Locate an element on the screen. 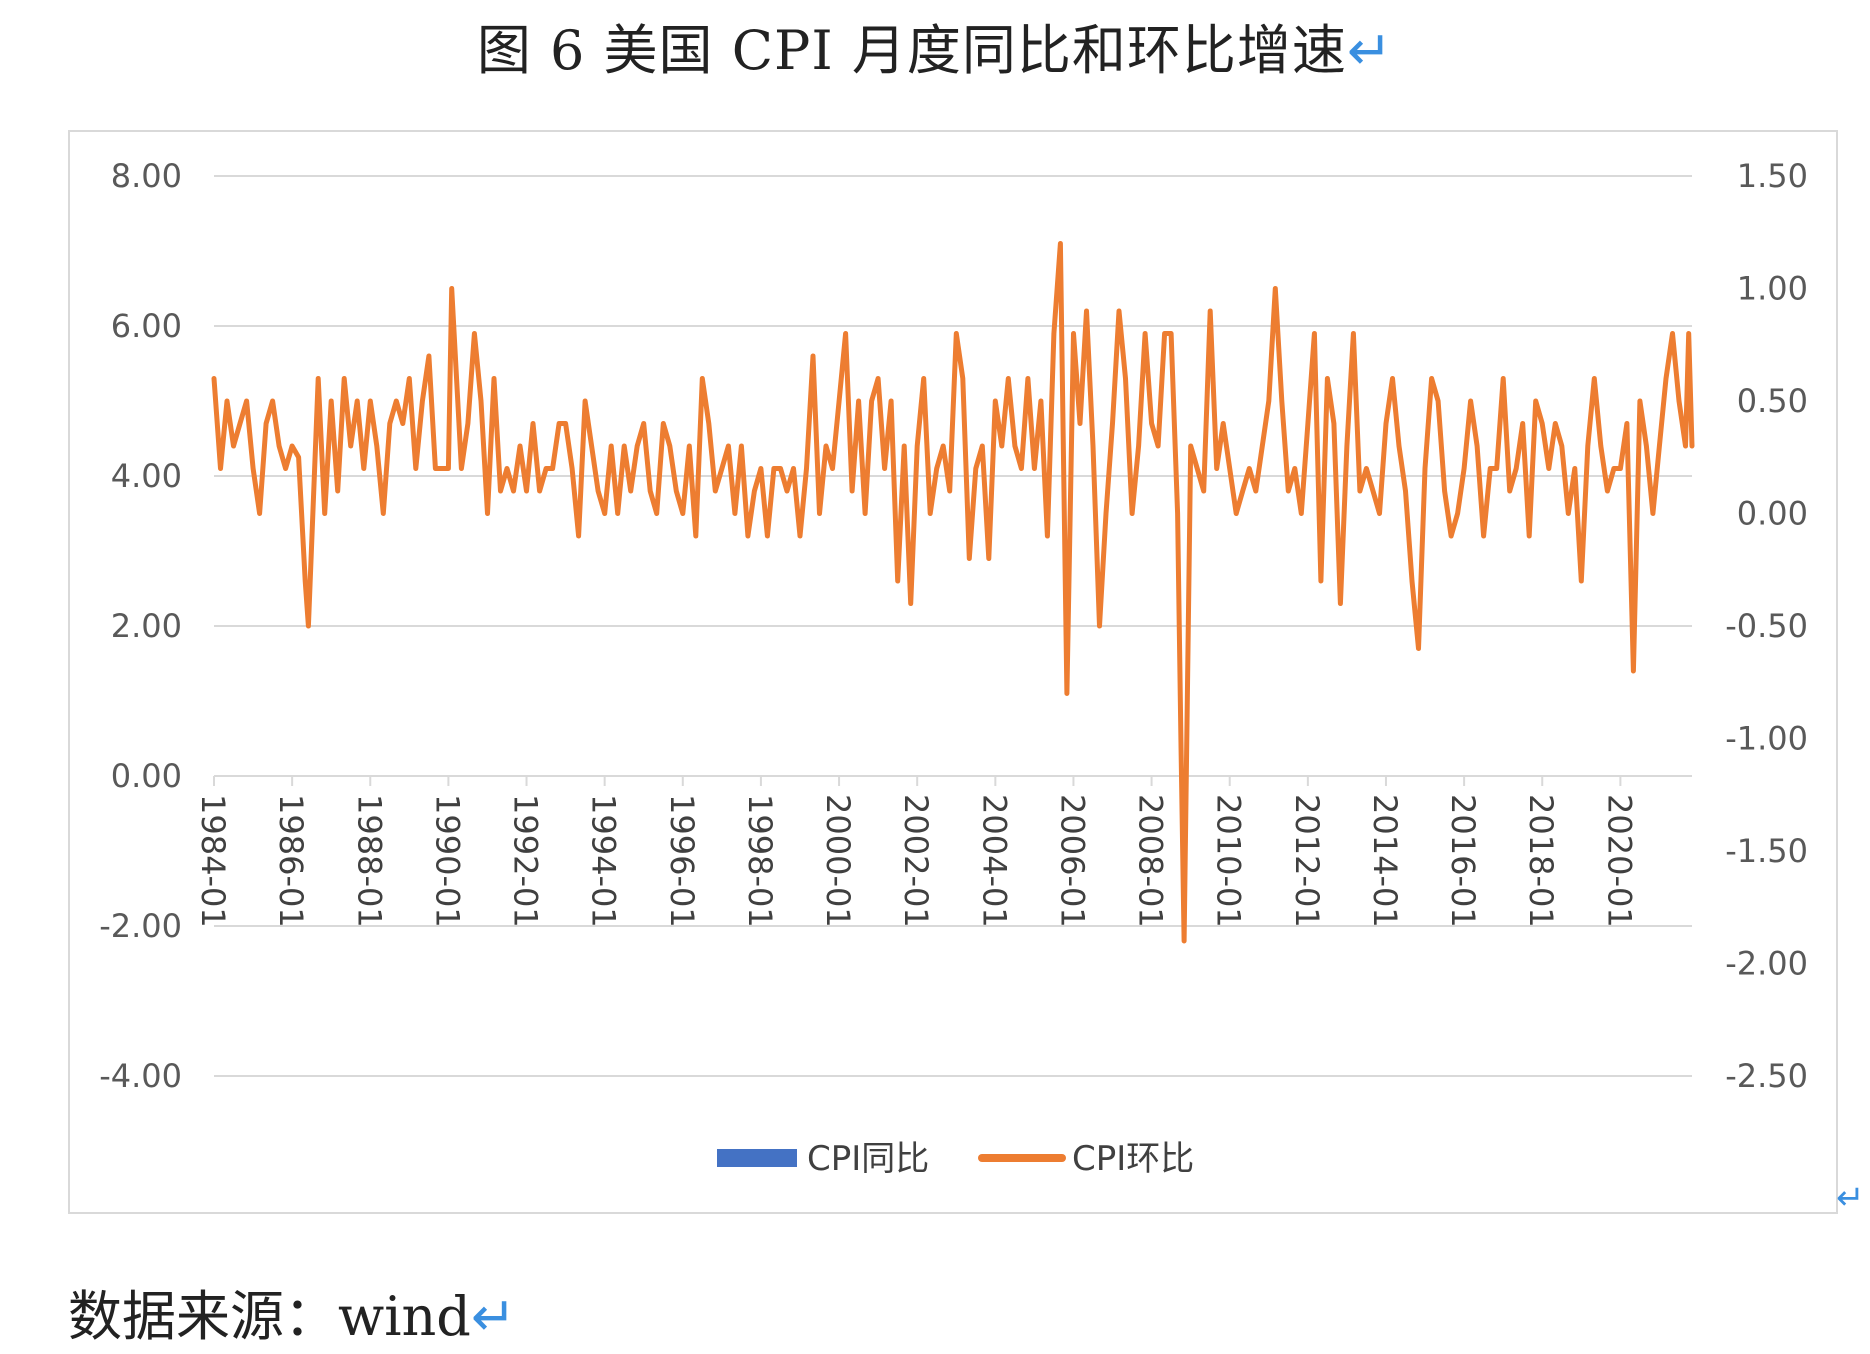 The image size is (1870, 1354). x-tick-label: 2004-01 is located at coordinates (994, 861).